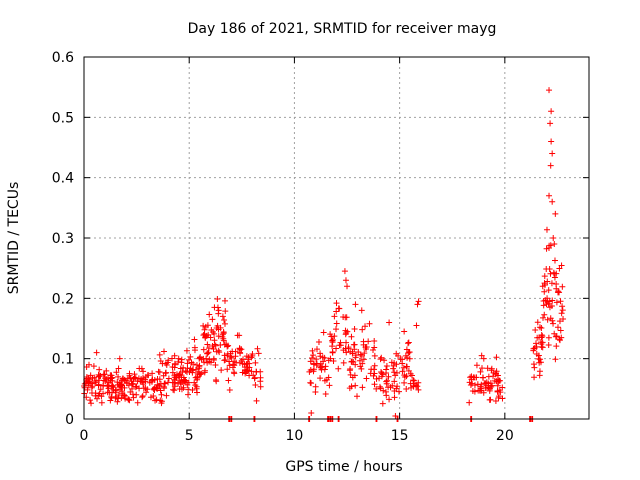 The width and height of the screenshot is (640, 480). What do you see at coordinates (63, 118) in the screenshot?
I see `y-tick-label: 0.5` at bounding box center [63, 118].